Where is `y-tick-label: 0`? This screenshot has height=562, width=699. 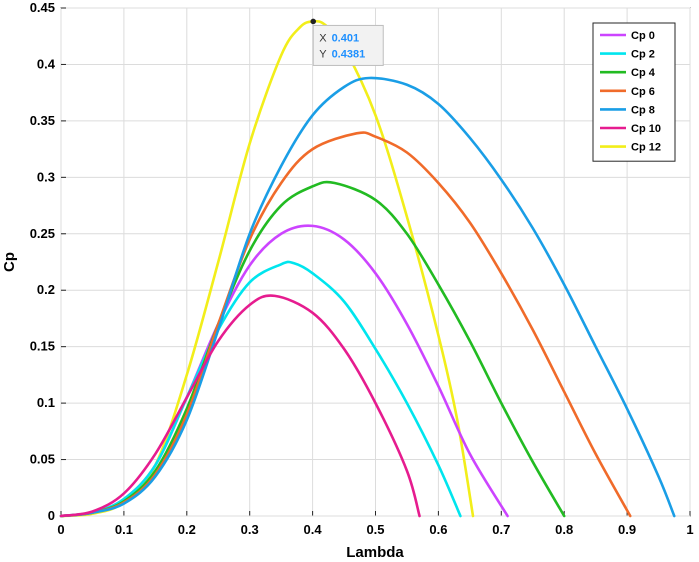
y-tick-label: 0 is located at coordinates (51, 515).